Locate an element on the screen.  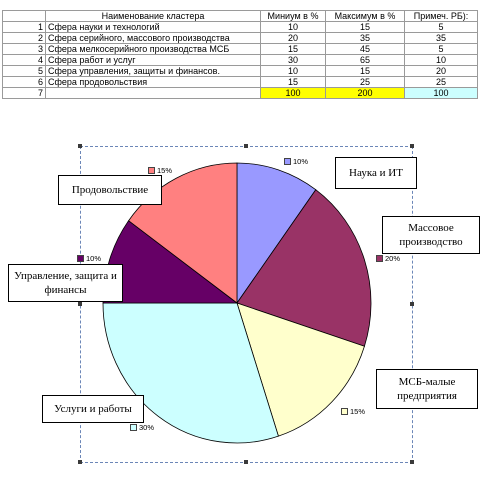
pct-label-msb: 15% is located at coordinates (353, 411).